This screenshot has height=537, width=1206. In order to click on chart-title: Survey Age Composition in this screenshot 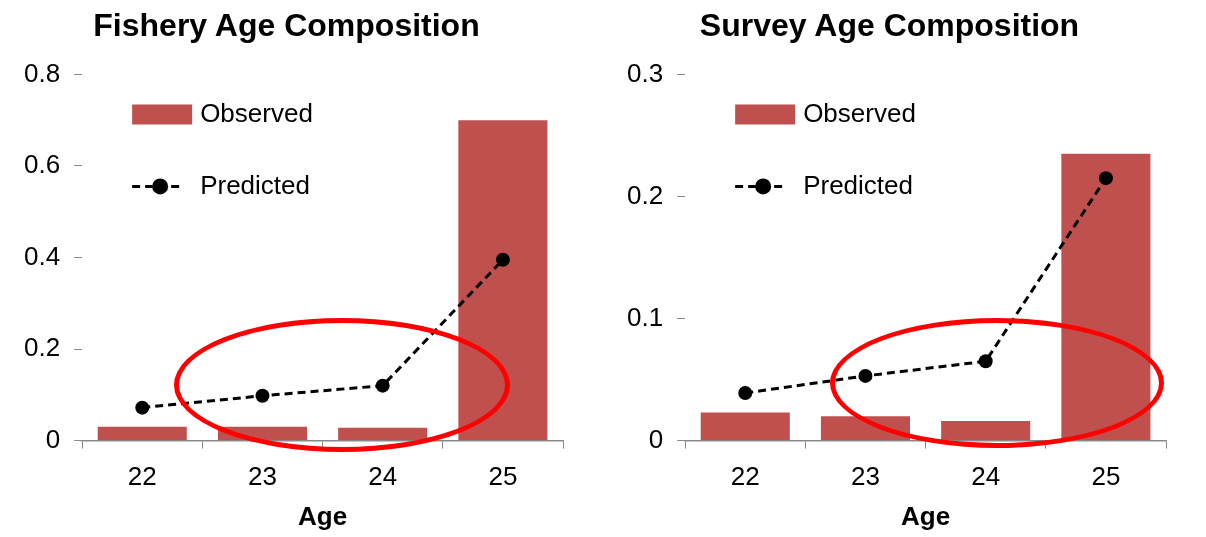, I will do `click(889, 25)`.